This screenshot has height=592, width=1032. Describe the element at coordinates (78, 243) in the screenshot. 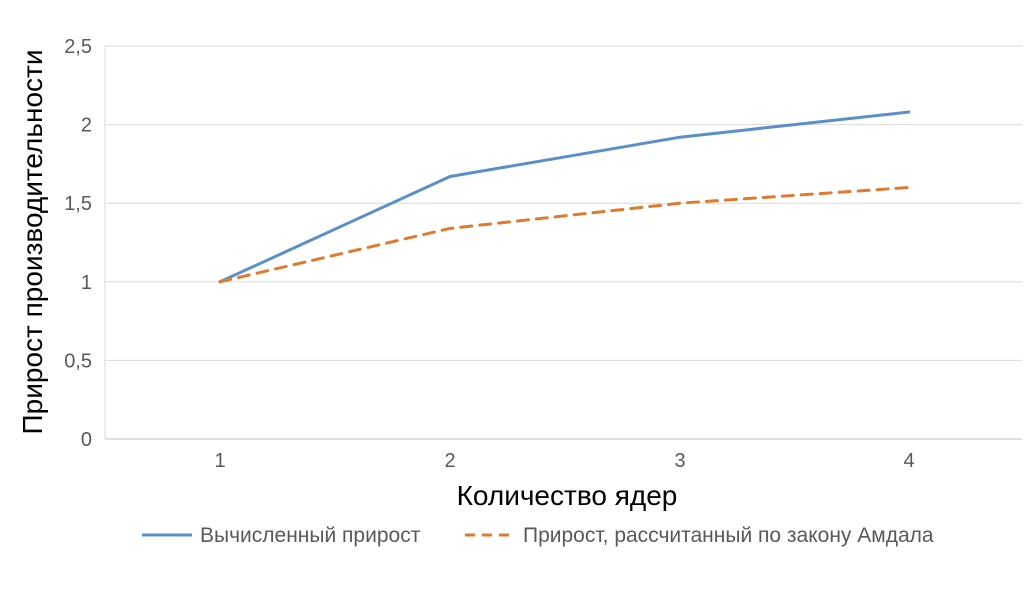

I see `y-tick-labels: 0 0,5 1 1,5 2 2,5` at that location.